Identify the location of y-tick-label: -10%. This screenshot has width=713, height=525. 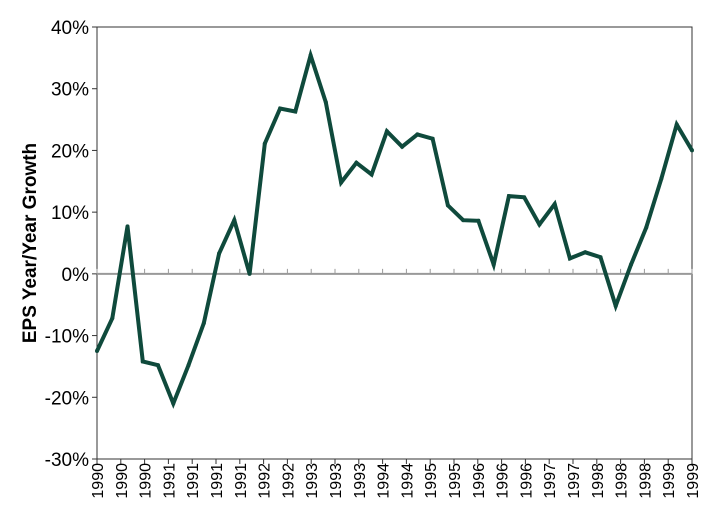
(67, 337).